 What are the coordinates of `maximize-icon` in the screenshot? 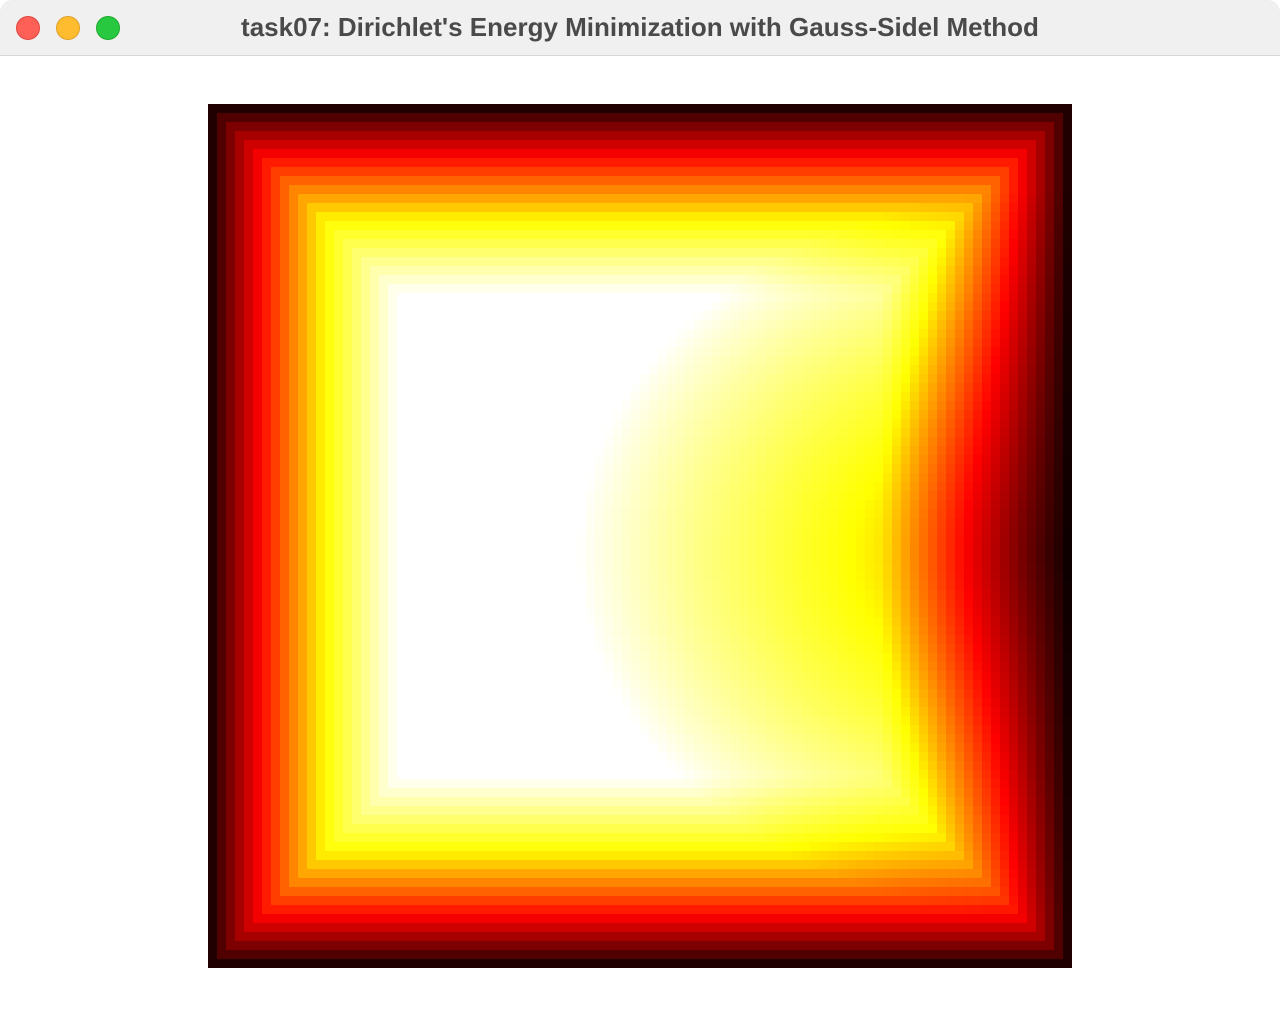 It's located at (108, 28).